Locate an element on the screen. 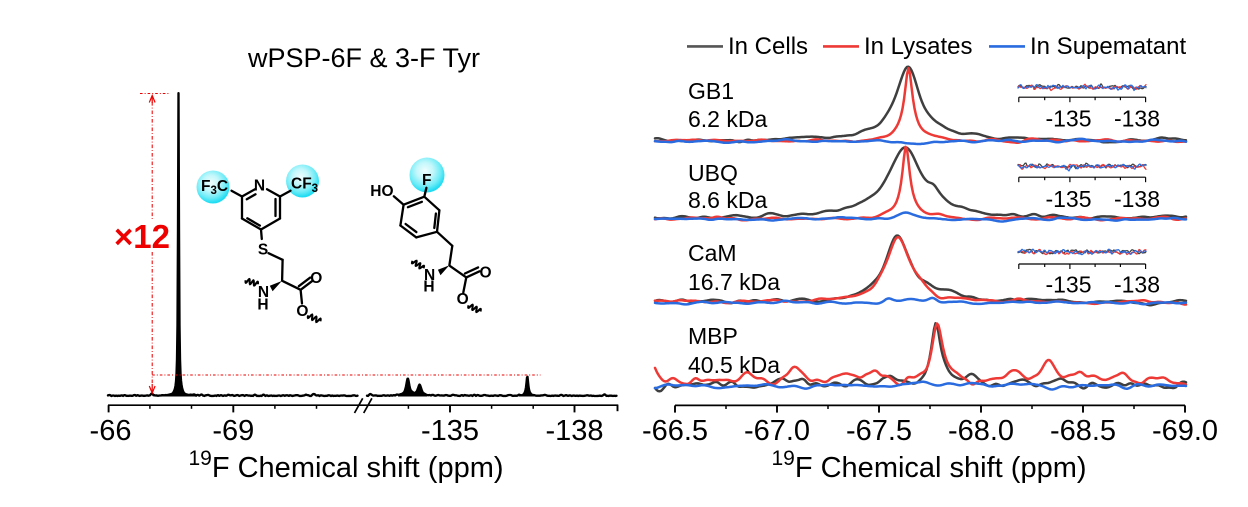  svg-text: -68.0 is located at coordinates (981, 431).